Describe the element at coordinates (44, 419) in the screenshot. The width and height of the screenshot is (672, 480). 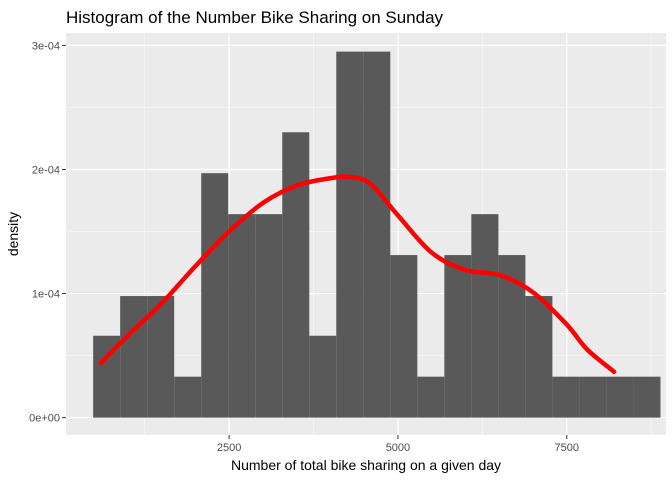
I see `y-tick-label-0: 0e+00` at that location.